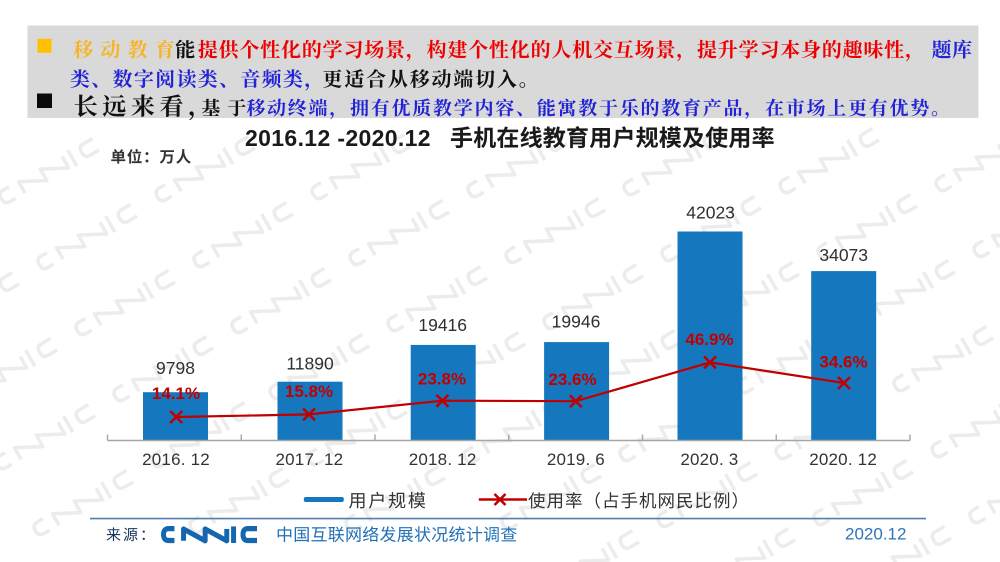 This screenshot has width=1000, height=562. What do you see at coordinates (576, 459) in the screenshot?
I see `svg-text: 2019. 6` at bounding box center [576, 459].